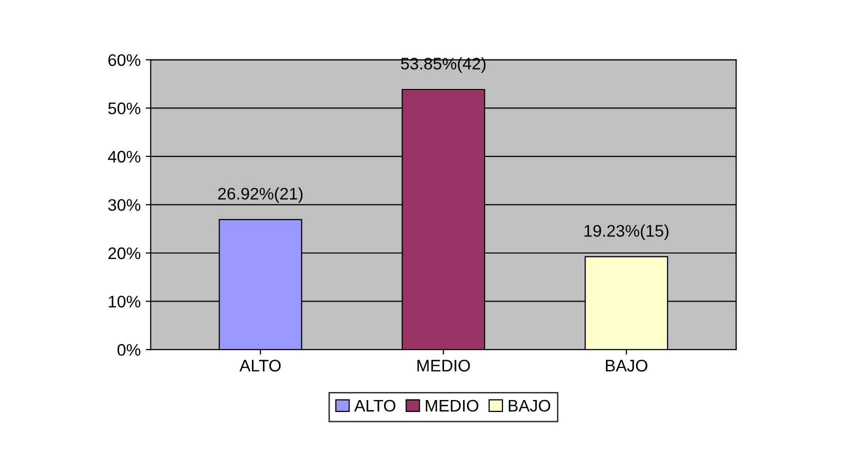 This screenshot has width=861, height=460. What do you see at coordinates (124, 60) in the screenshot?
I see `y-tick-label: 60%` at bounding box center [124, 60].